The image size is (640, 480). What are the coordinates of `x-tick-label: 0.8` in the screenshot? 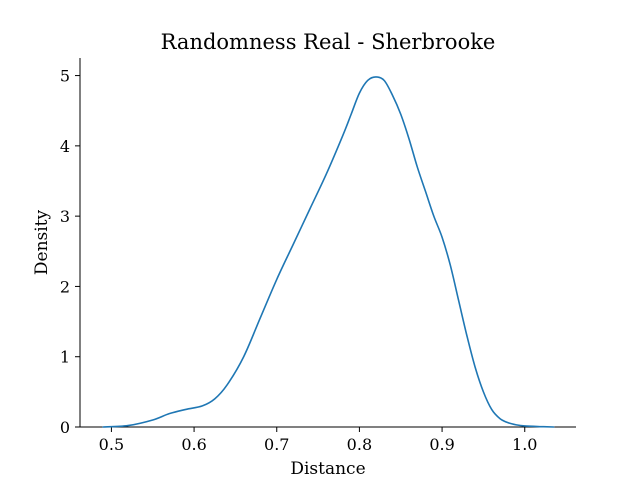 It's located at (359, 444).